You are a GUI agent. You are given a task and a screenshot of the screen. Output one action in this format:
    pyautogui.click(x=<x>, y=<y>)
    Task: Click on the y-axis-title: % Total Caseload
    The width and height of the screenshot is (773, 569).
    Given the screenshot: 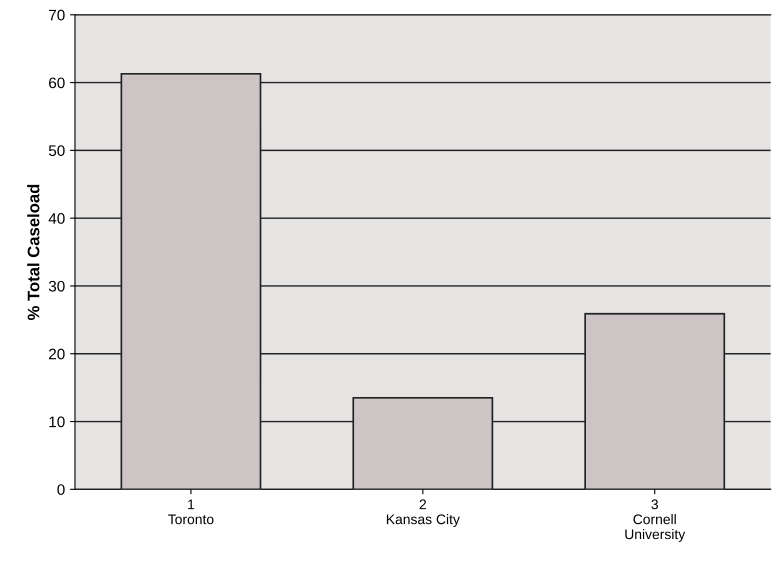 What is the action you would take?
    pyautogui.click(x=33, y=252)
    